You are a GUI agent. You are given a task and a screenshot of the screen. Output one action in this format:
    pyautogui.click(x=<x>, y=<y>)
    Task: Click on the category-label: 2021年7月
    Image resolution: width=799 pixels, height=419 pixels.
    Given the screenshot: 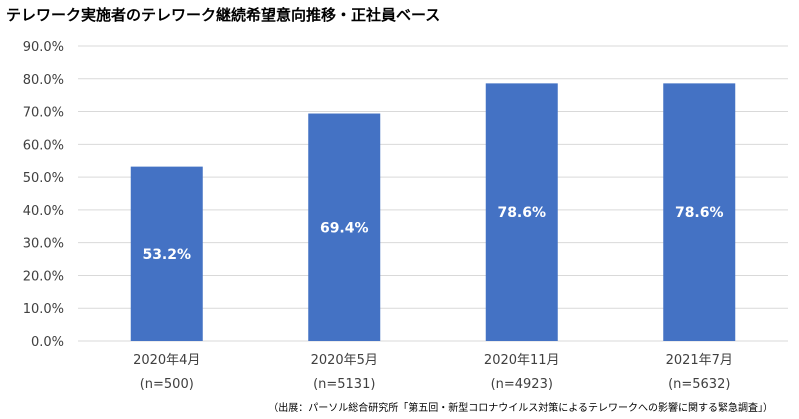 What is the action you would take?
    pyautogui.click(x=699, y=360)
    